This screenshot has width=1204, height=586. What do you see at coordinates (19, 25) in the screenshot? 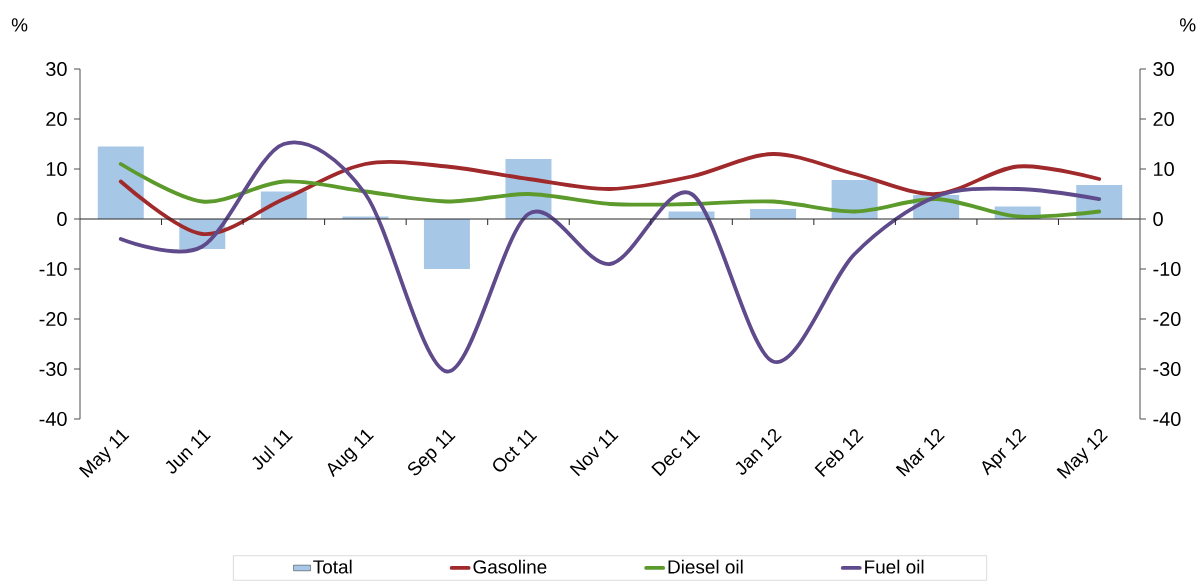
I see `y-axis-title: %` at bounding box center [19, 25].